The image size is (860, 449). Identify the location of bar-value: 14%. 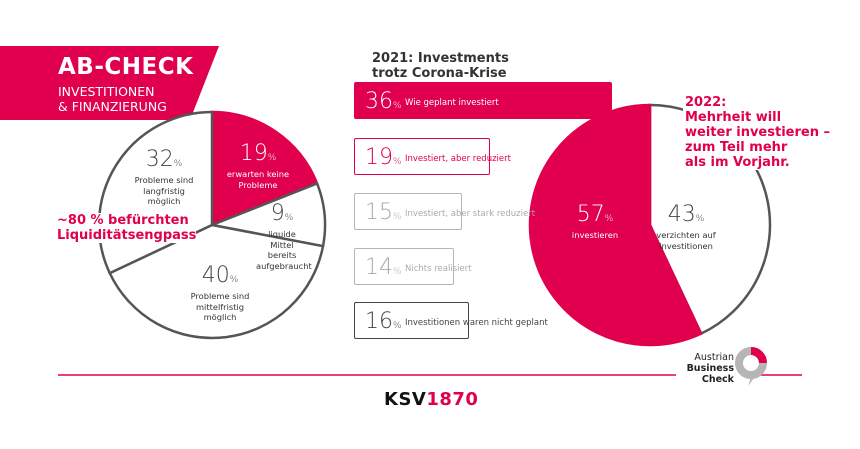
(383, 267).